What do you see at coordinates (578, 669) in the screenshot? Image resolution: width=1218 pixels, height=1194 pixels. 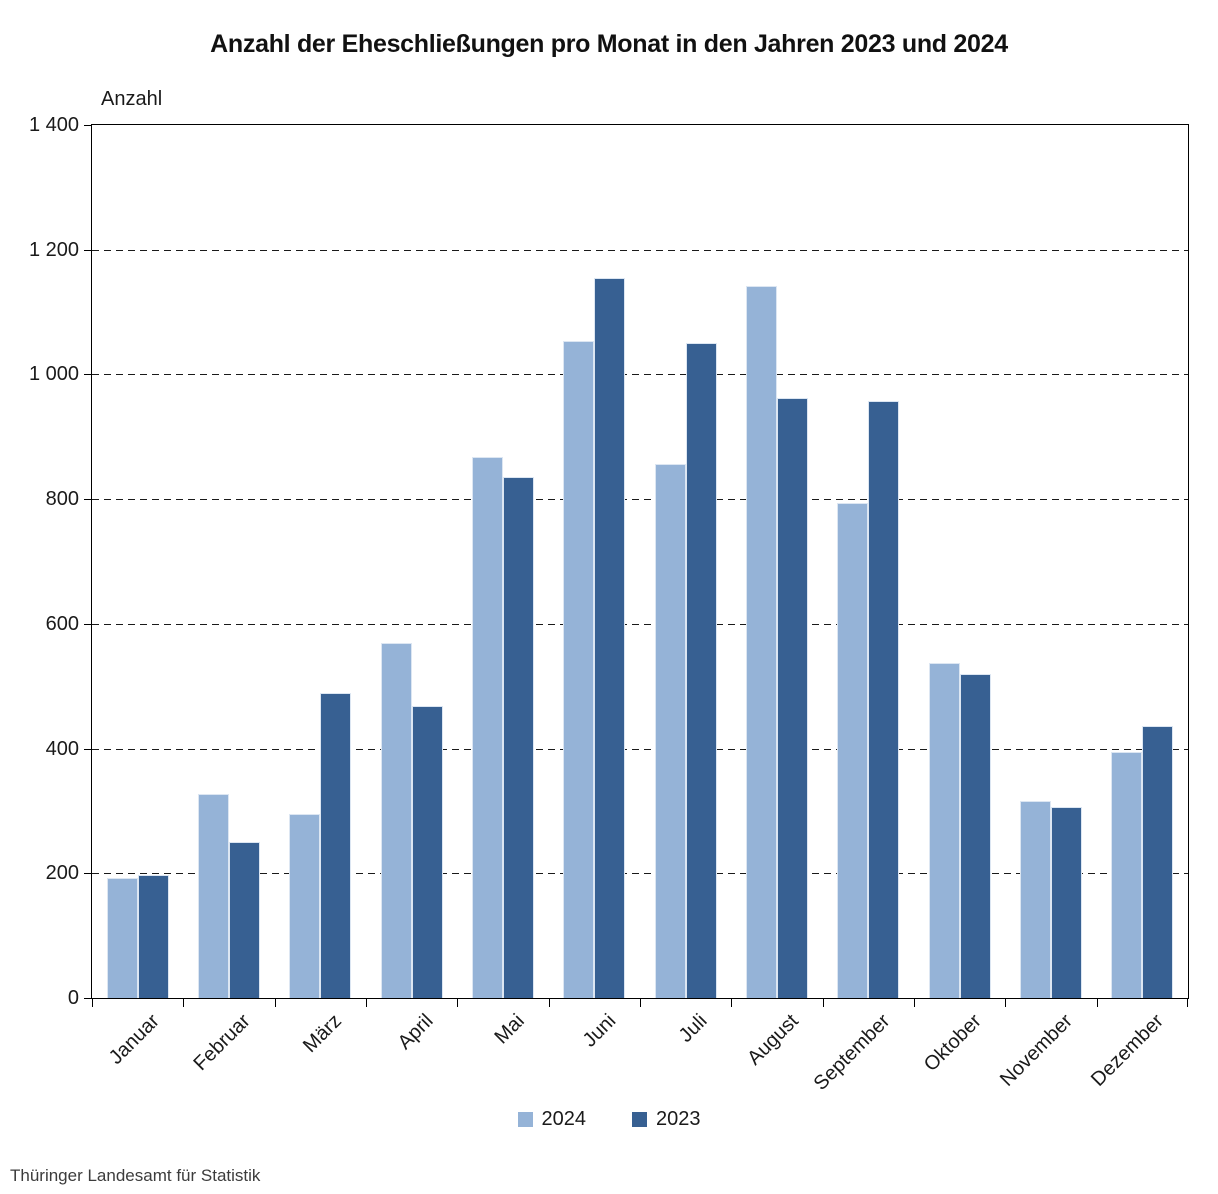 I see `bar-2024-juni` at bounding box center [578, 669].